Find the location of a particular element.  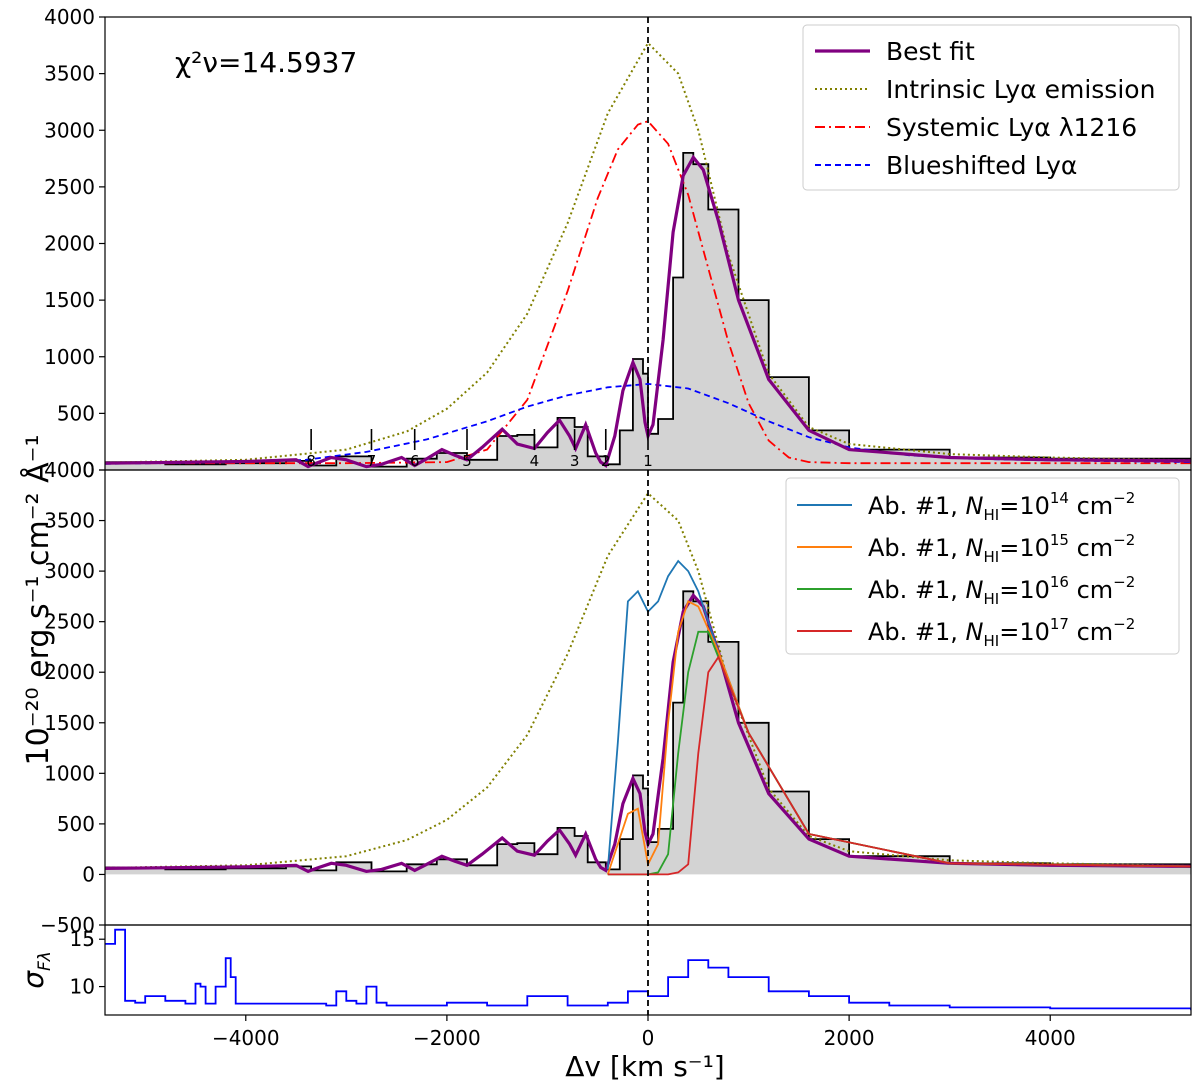

absorber-label-1: 1 is located at coordinates (648, 461).